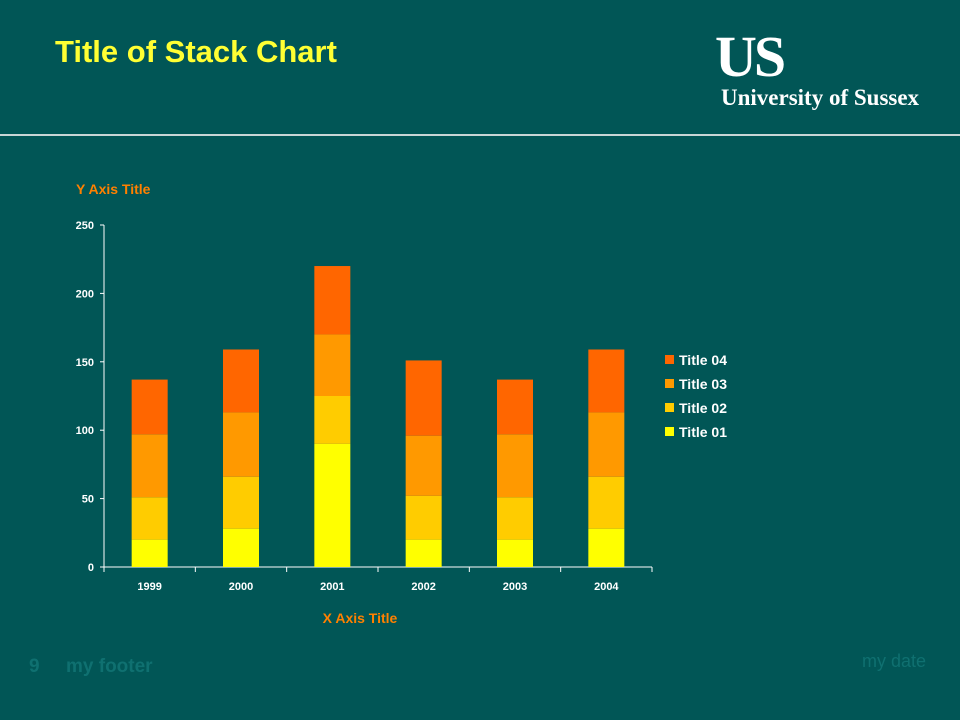 The image size is (960, 720). Describe the element at coordinates (423, 587) in the screenshot. I see `x-tick-label: 2002` at that location.